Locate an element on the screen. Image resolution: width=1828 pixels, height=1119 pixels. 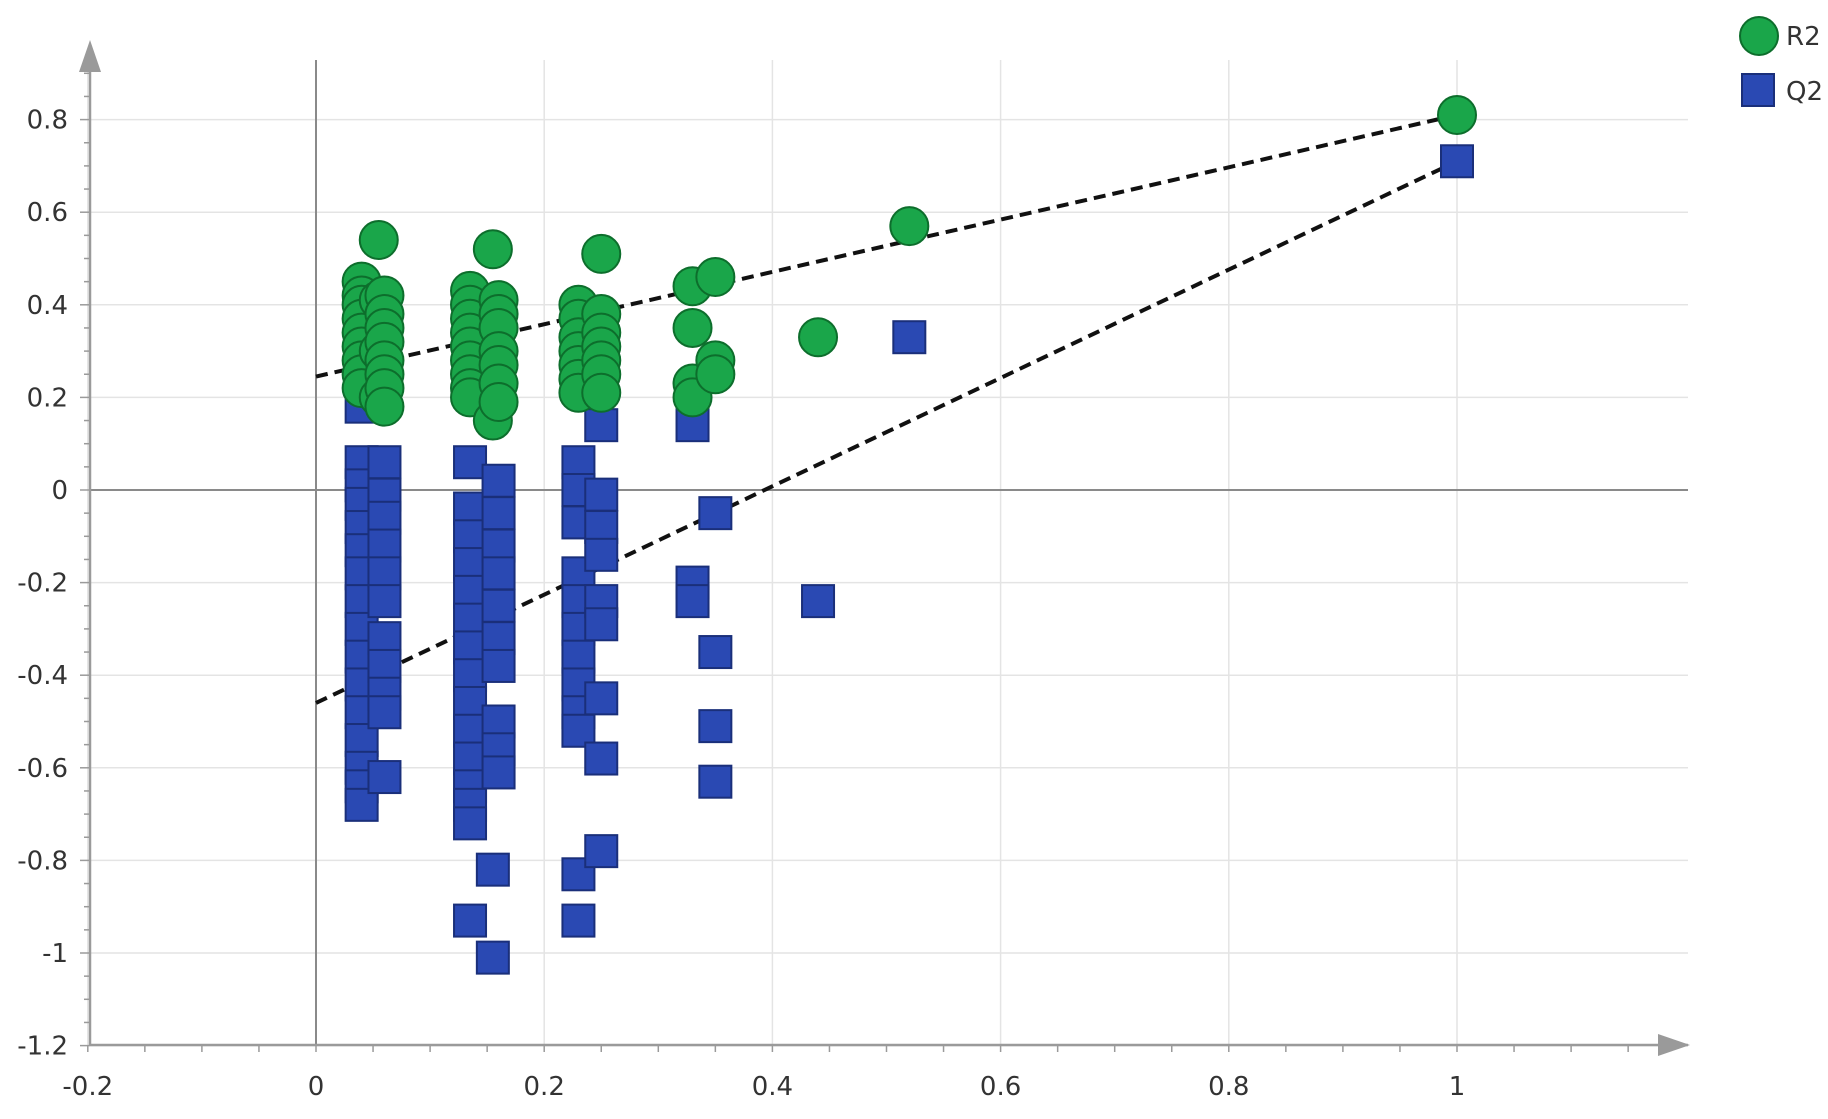
x-tick-label: 0.6 is located at coordinates (1000, 1087).